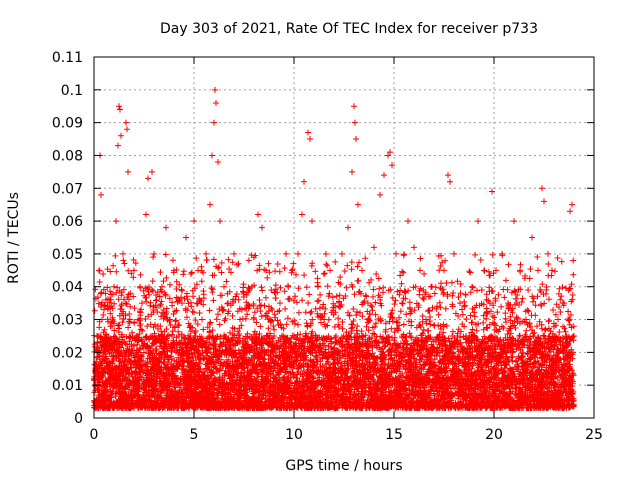 This screenshot has height=480, width=640. I want to click on x-tick-label: 15, so click(394, 435).